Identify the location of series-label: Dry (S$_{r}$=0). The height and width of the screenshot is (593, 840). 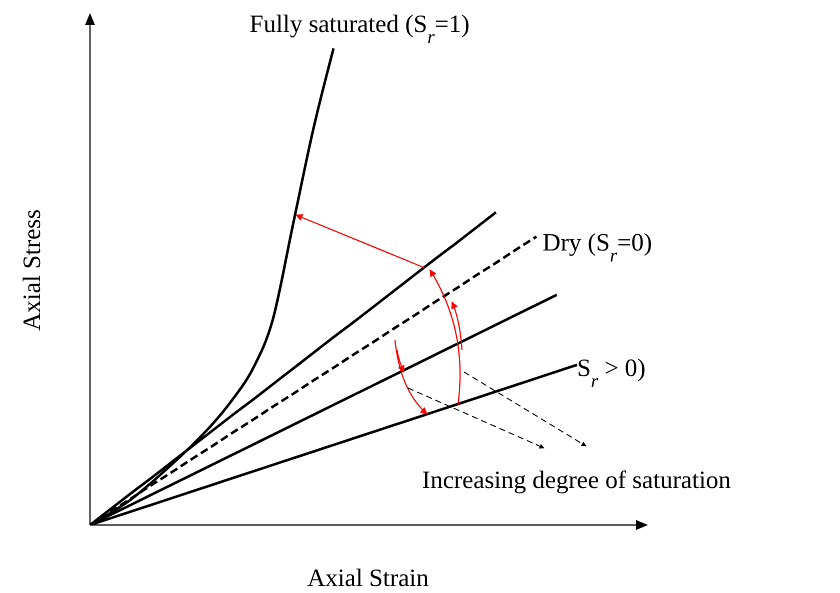
(597, 248).